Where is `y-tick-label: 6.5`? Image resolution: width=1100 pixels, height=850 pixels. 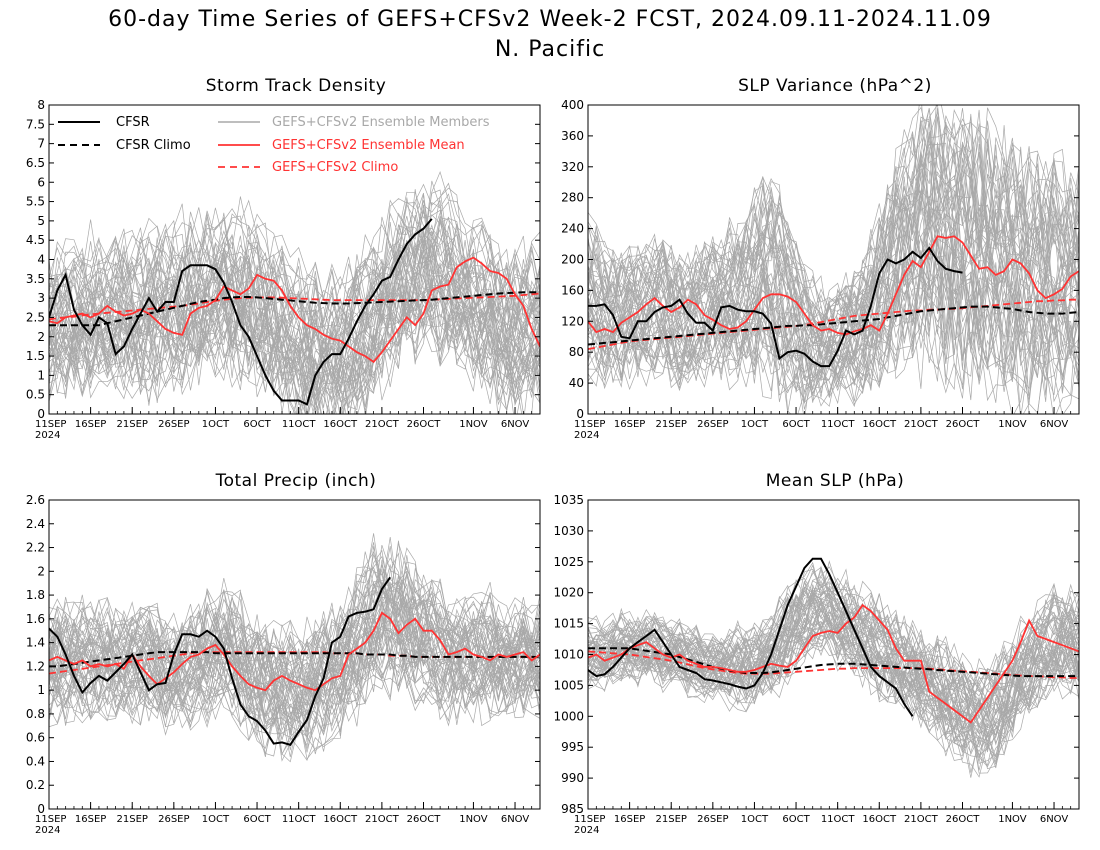
y-tick-label: 6.5 is located at coordinates (35, 163).